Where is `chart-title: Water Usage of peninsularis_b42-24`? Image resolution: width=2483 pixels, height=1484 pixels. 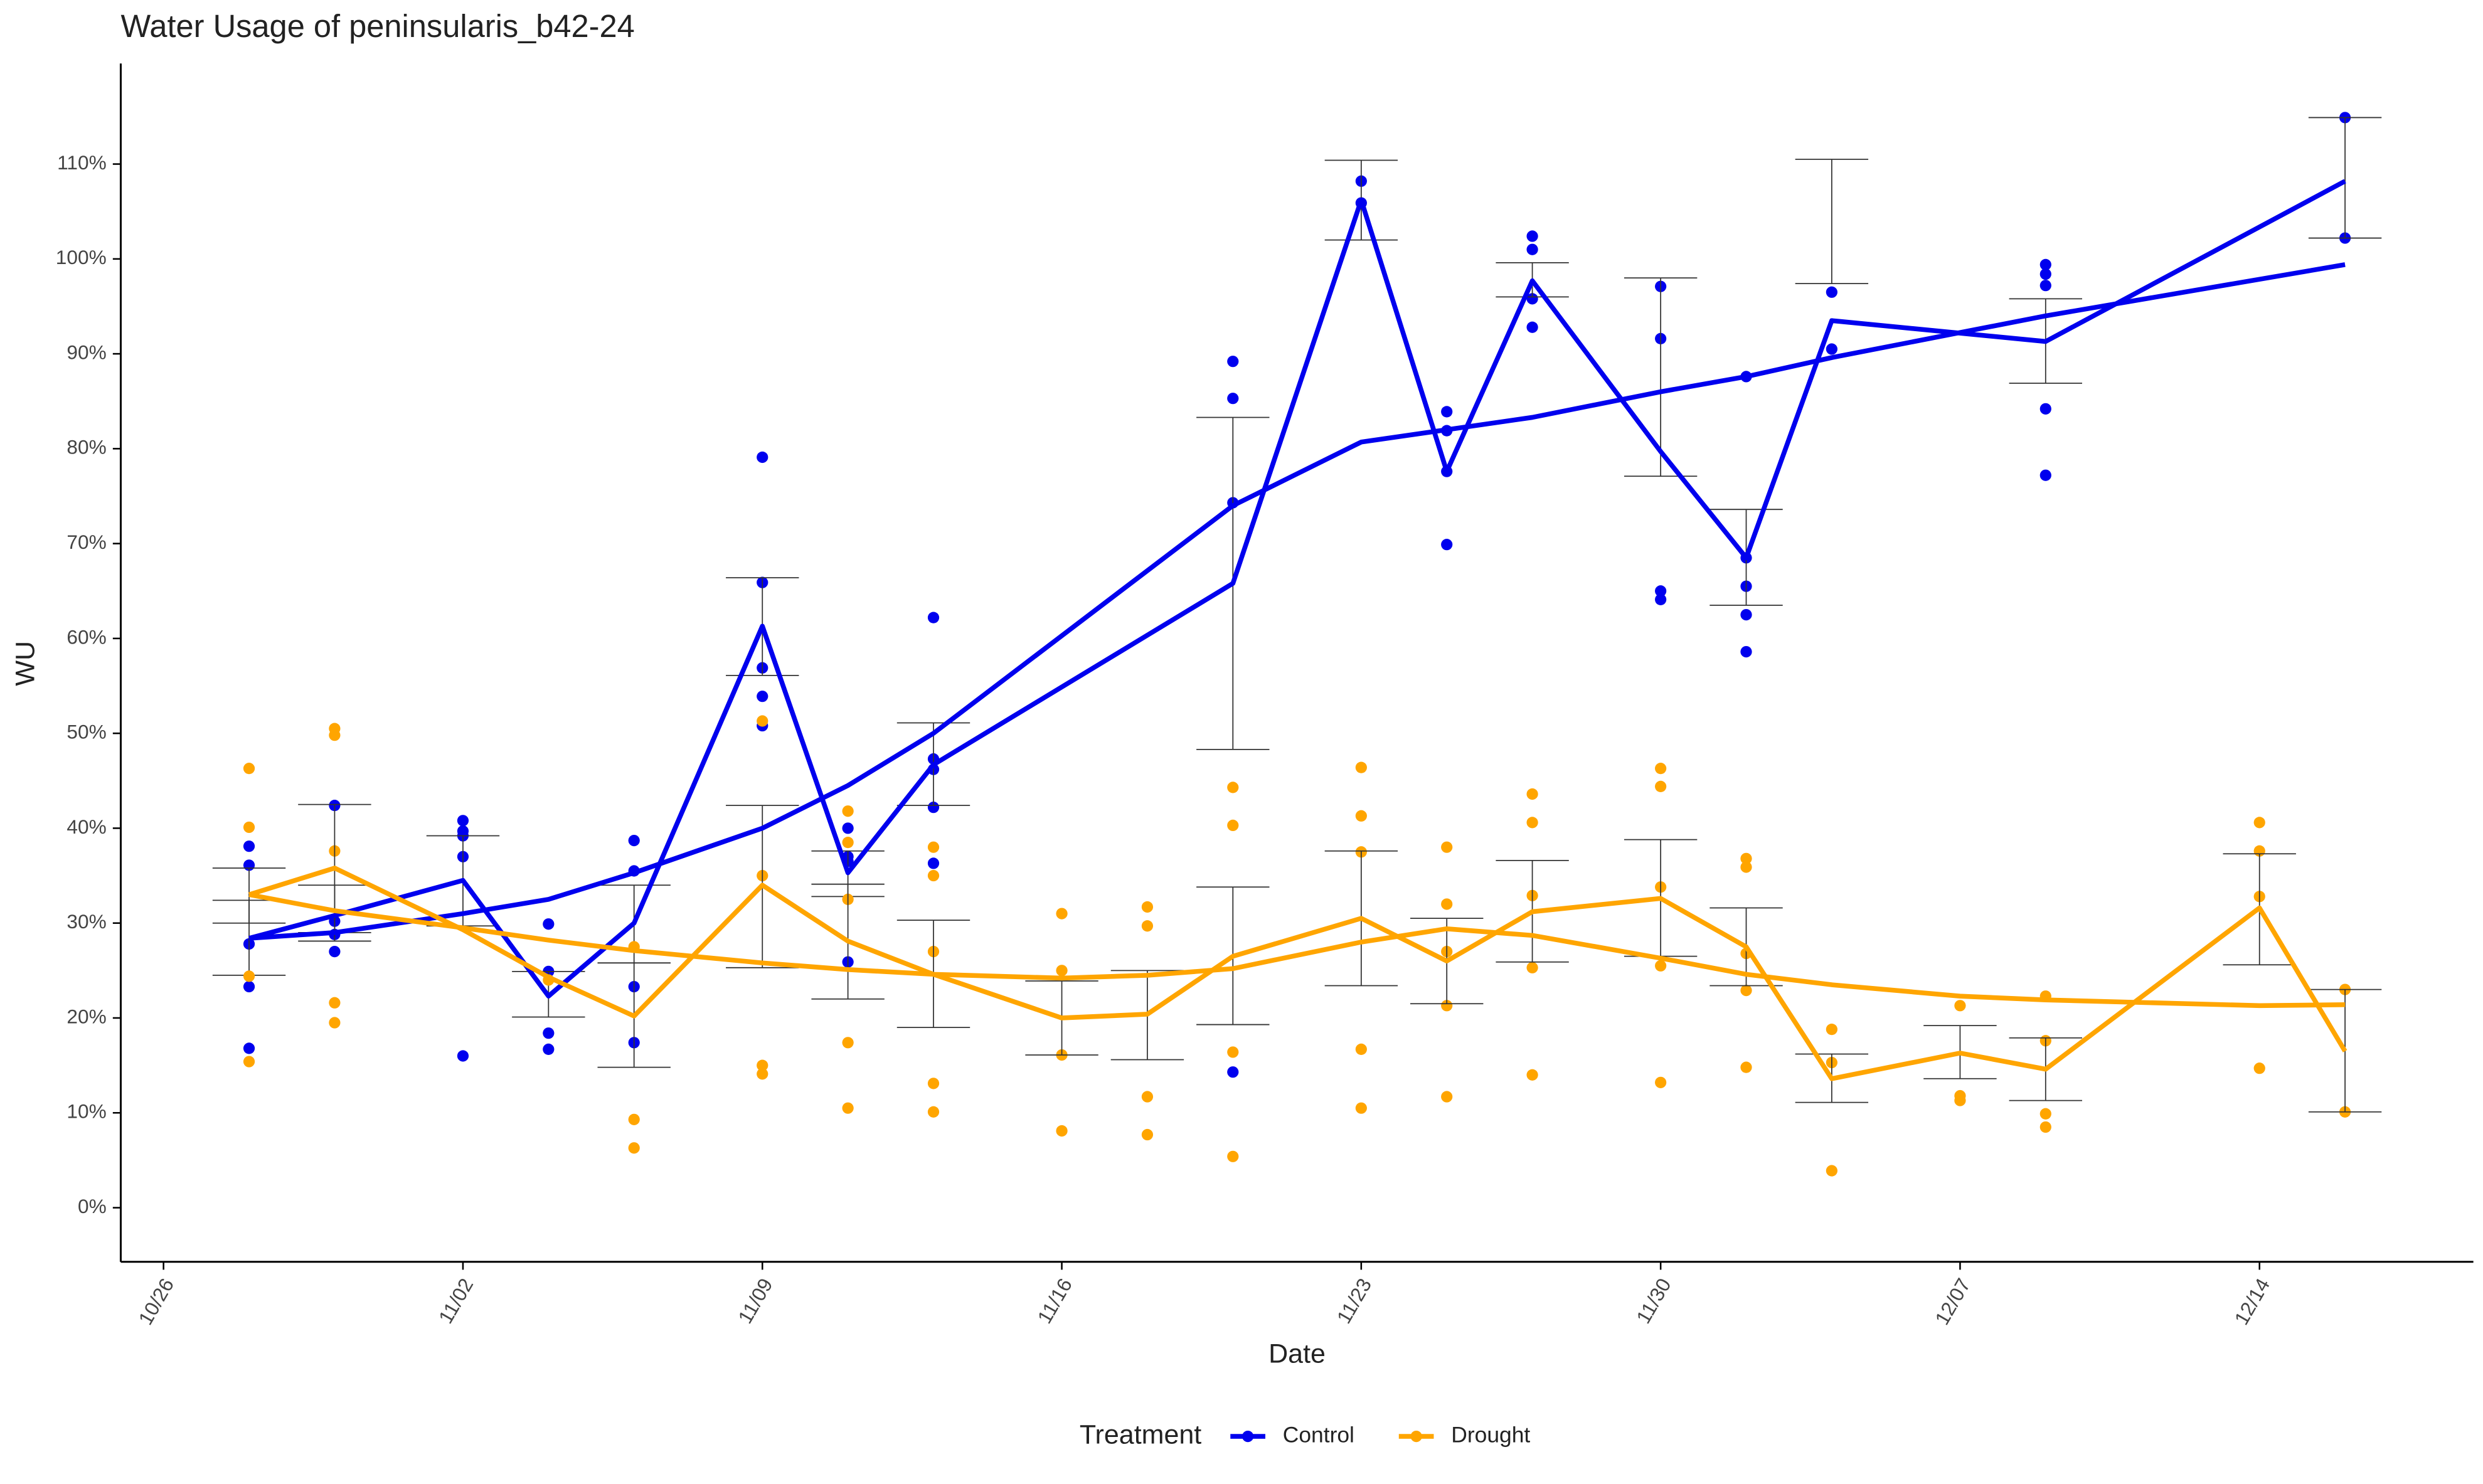 chart-title: Water Usage of peninsularis_b42-24 is located at coordinates (377, 26).